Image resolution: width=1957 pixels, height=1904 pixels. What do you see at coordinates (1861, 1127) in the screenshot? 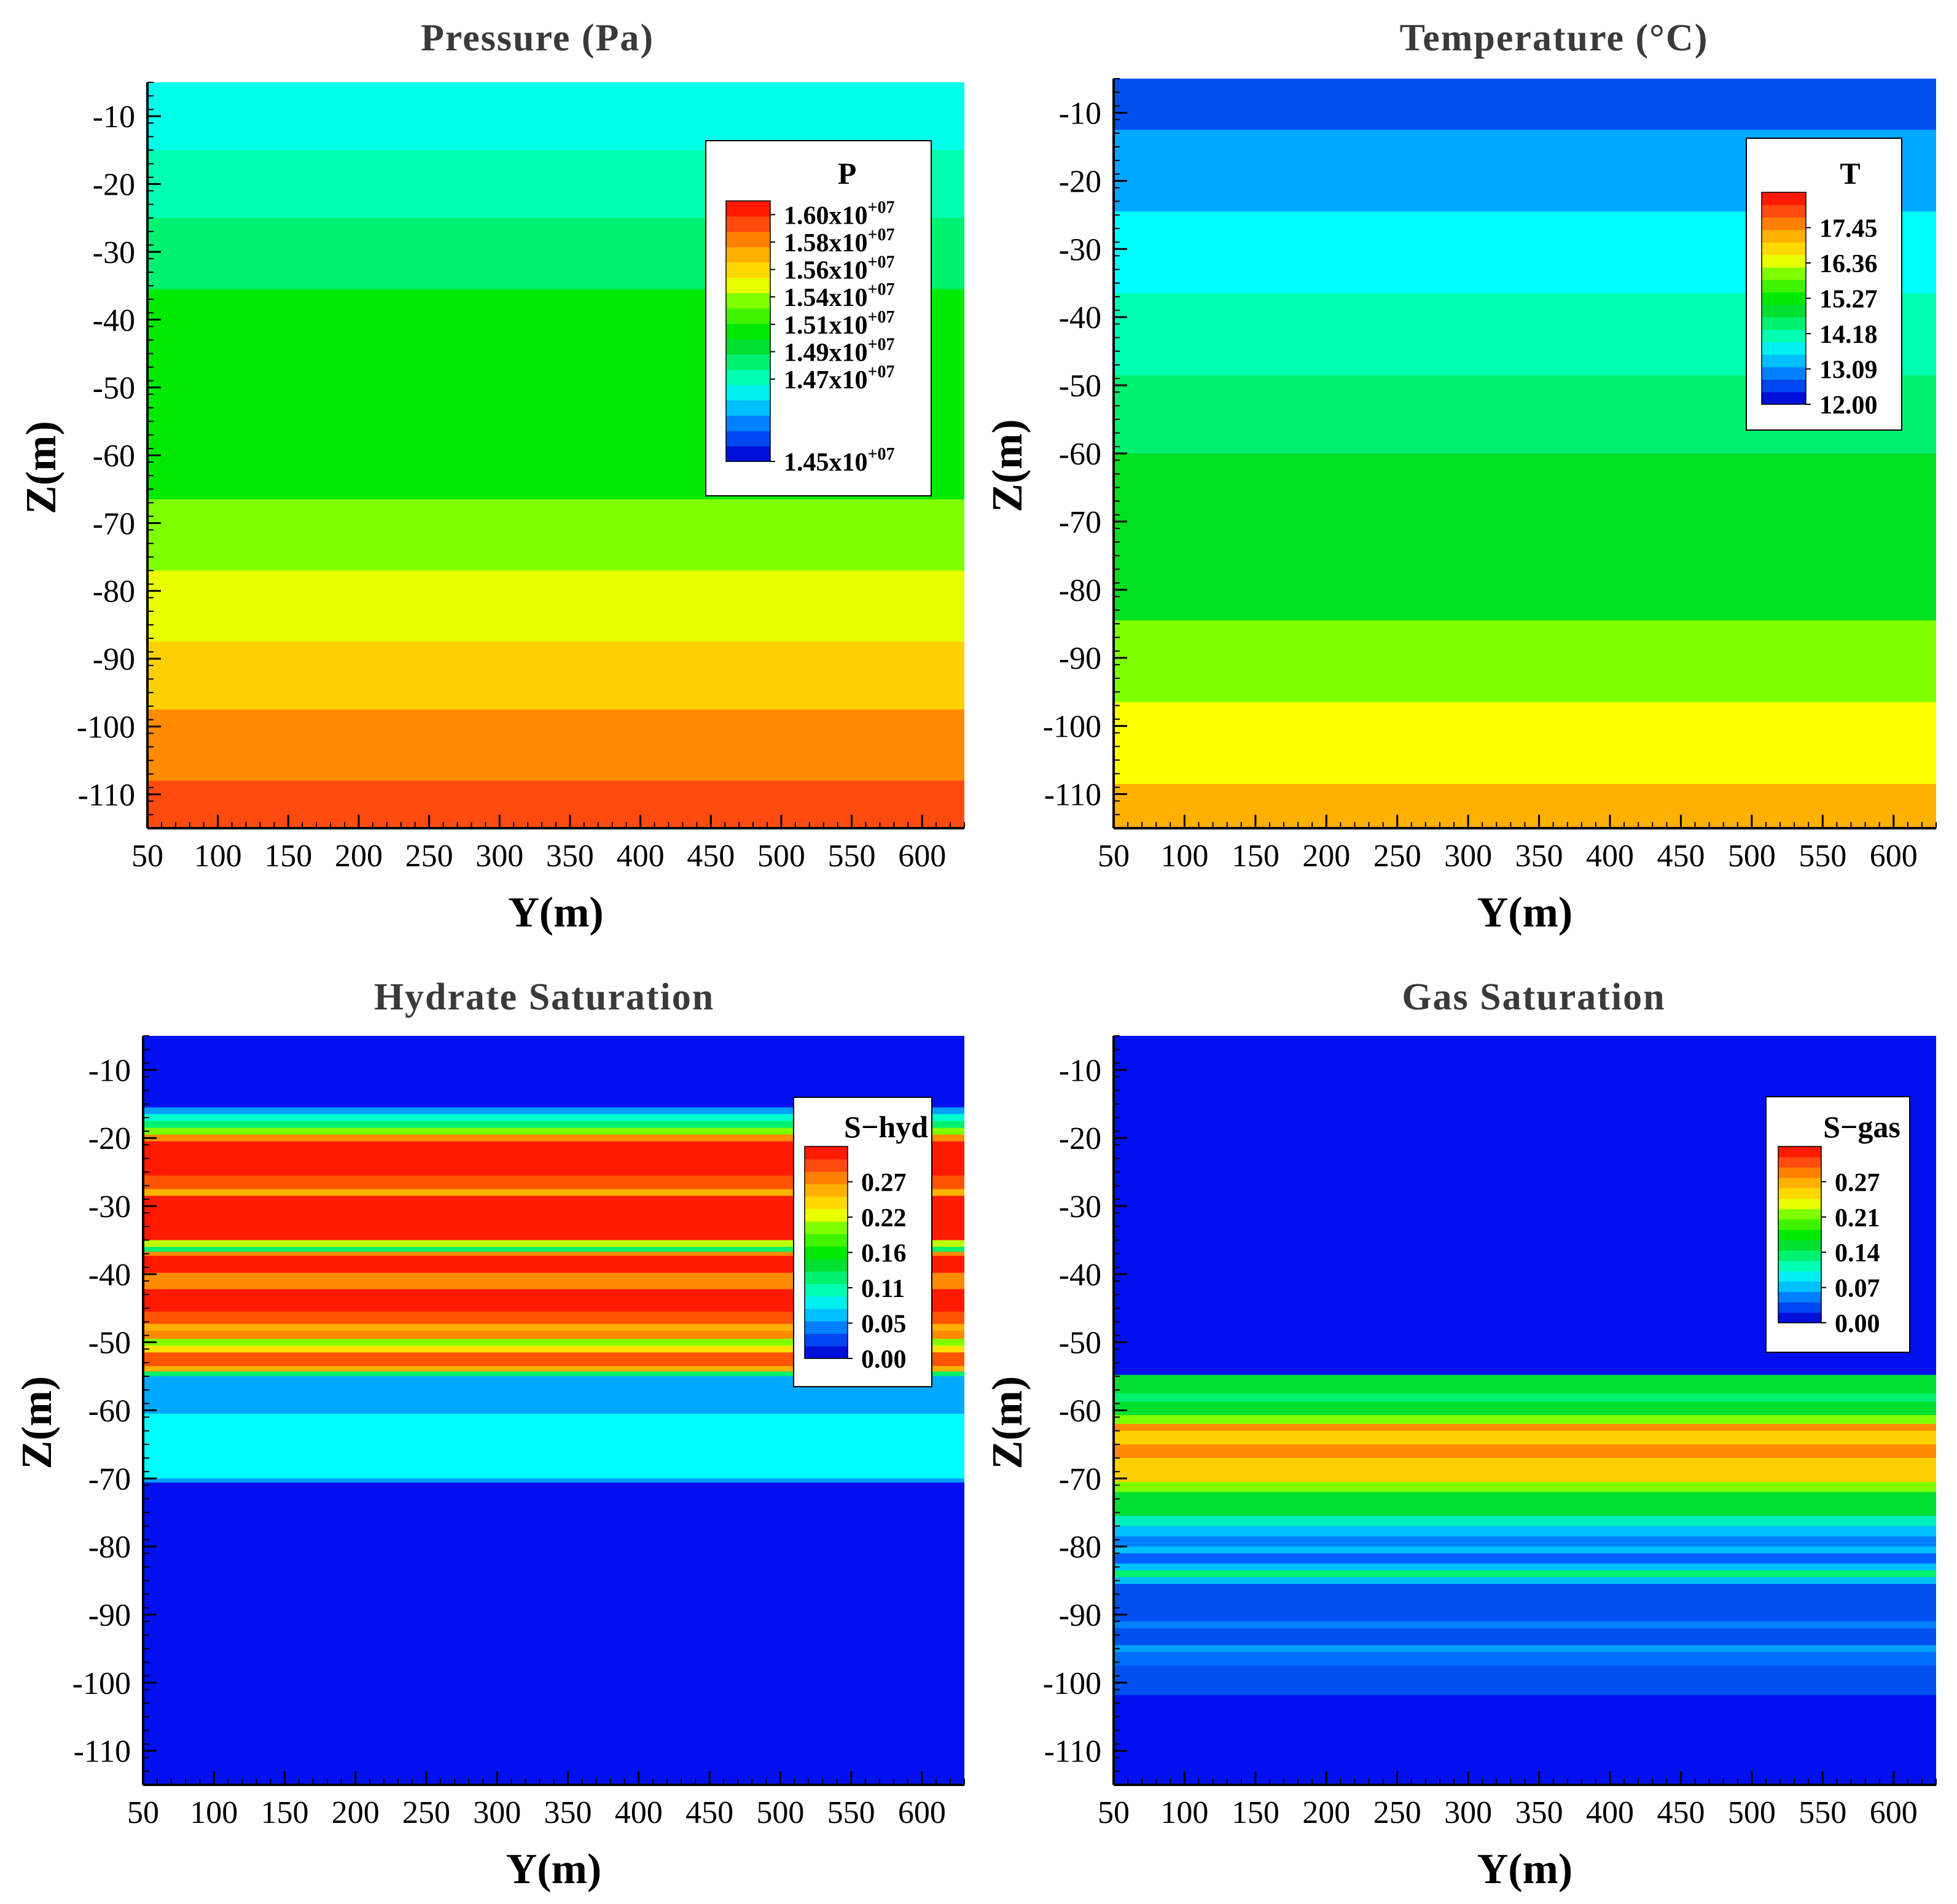
I see `legend-title: S−gas` at bounding box center [1861, 1127].